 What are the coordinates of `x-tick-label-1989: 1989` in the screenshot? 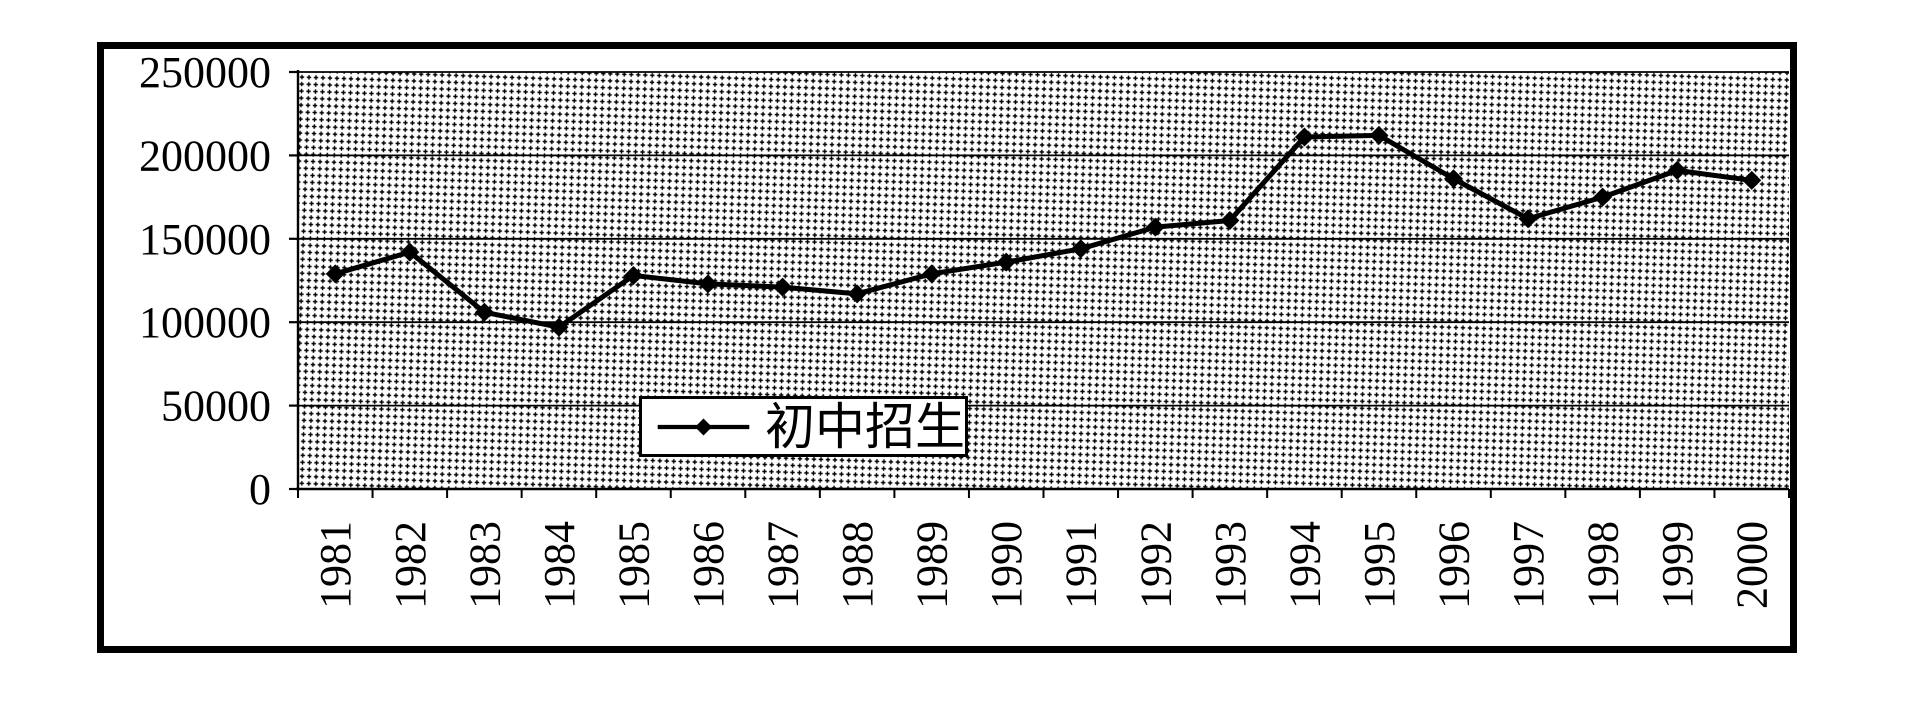 It's located at (932, 565).